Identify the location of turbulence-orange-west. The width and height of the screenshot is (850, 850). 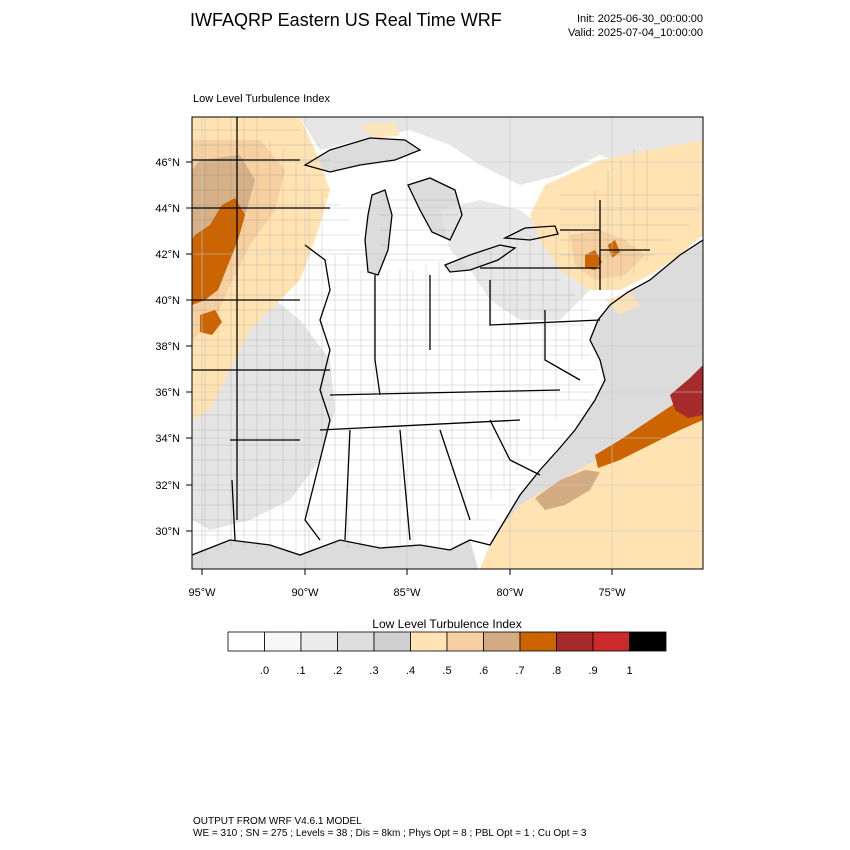
(218, 251).